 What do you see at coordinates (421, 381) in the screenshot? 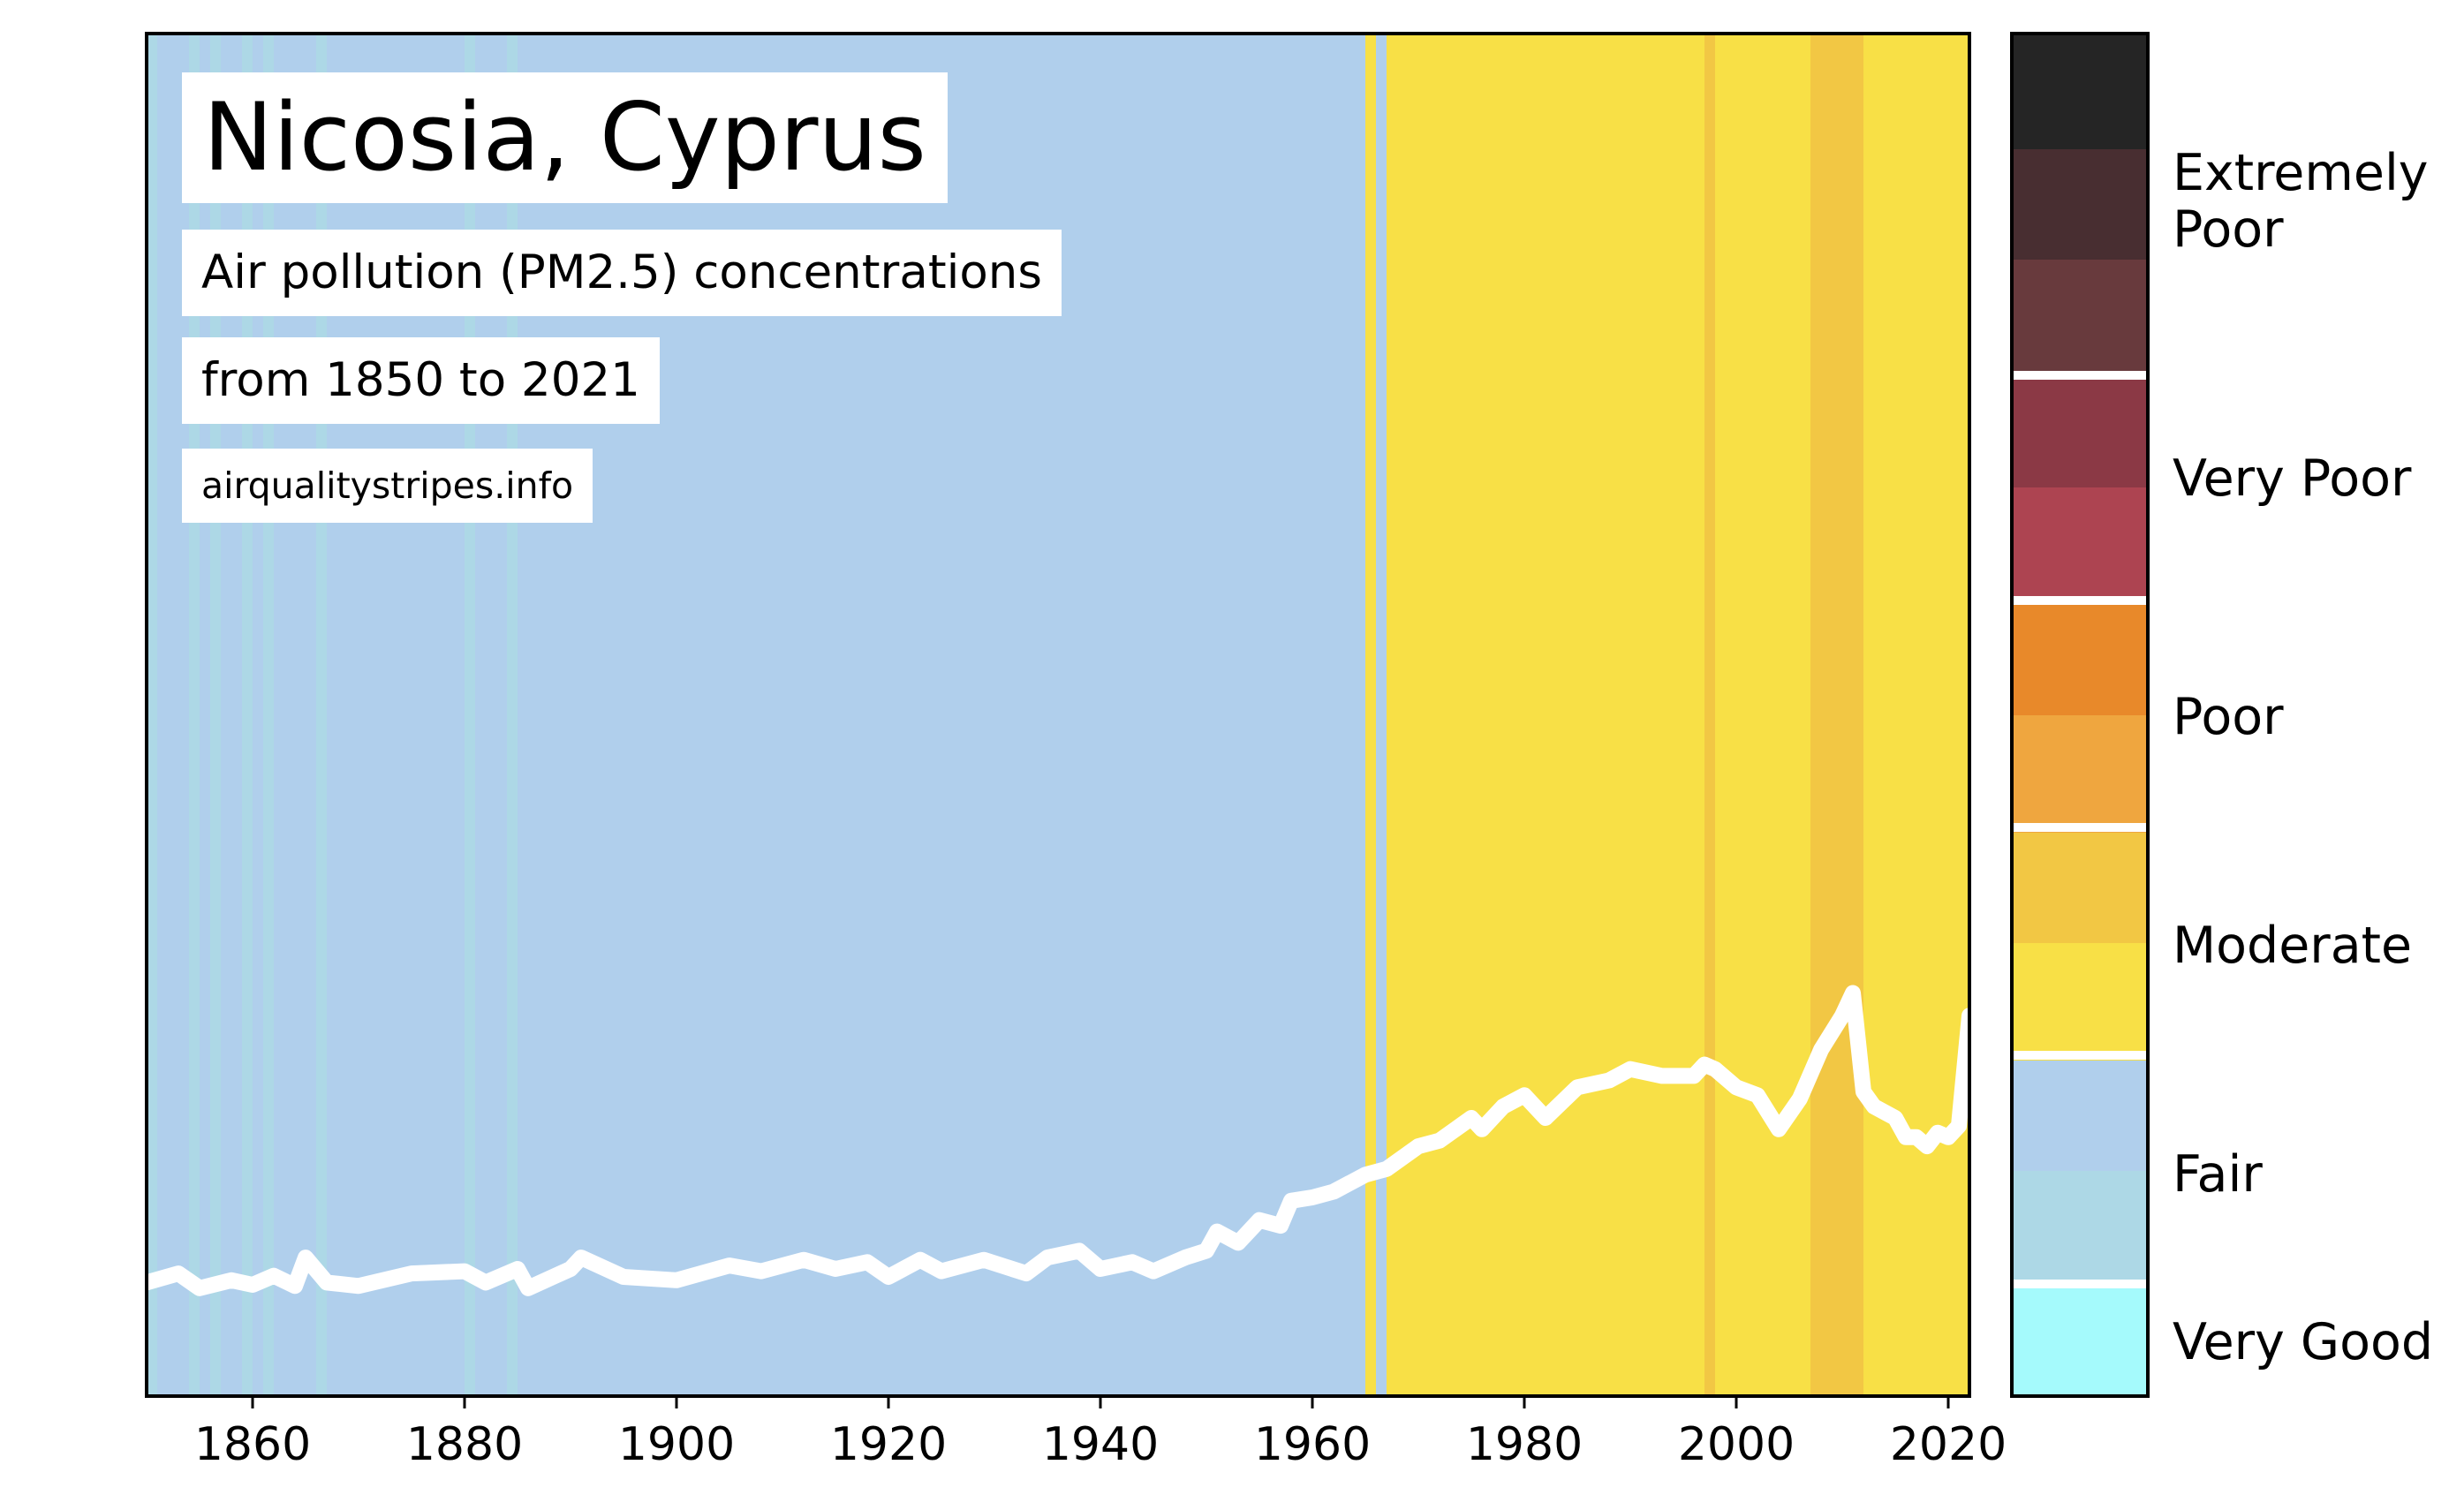
I see `date-range: from 1850 to 2021` at bounding box center [421, 381].